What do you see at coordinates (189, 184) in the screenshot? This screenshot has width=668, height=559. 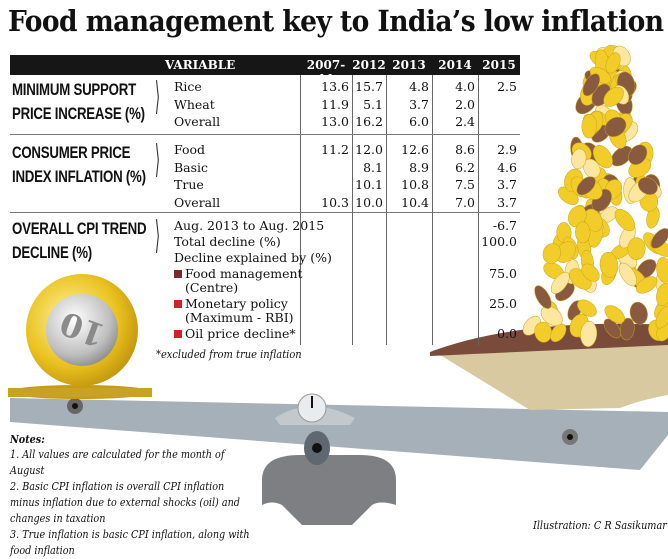 I see `row-label: True` at bounding box center [189, 184].